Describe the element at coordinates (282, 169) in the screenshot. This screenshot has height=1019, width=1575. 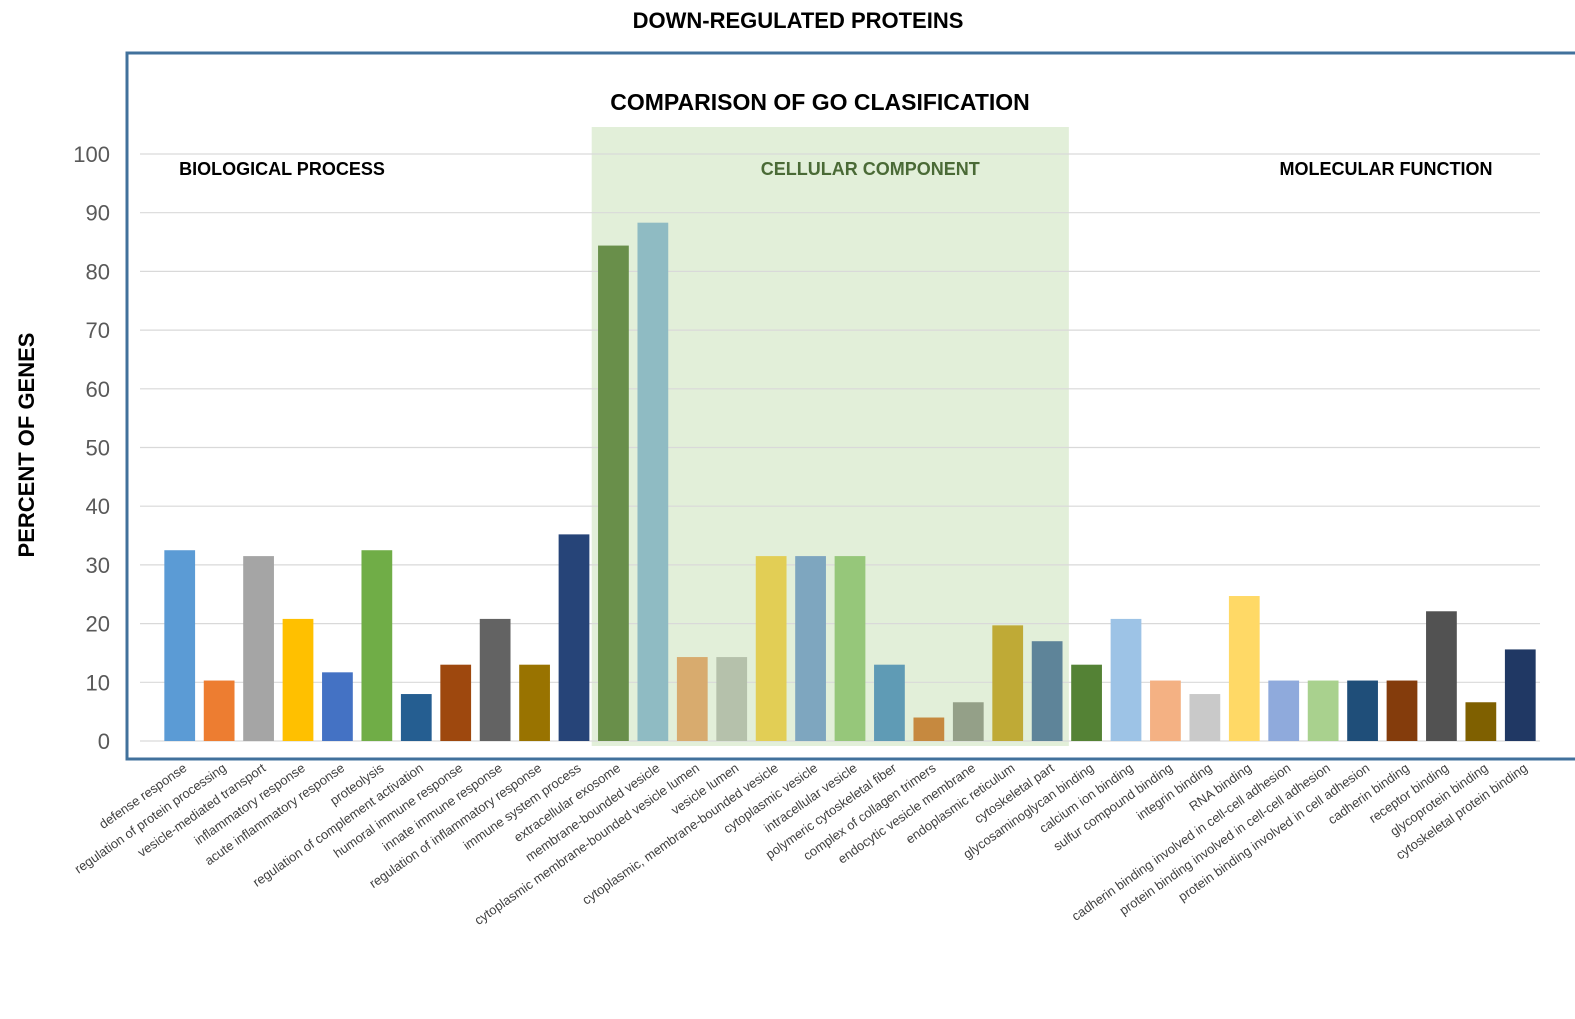
I see `group-label-0: BIOLOGICAL PROCESS` at that location.